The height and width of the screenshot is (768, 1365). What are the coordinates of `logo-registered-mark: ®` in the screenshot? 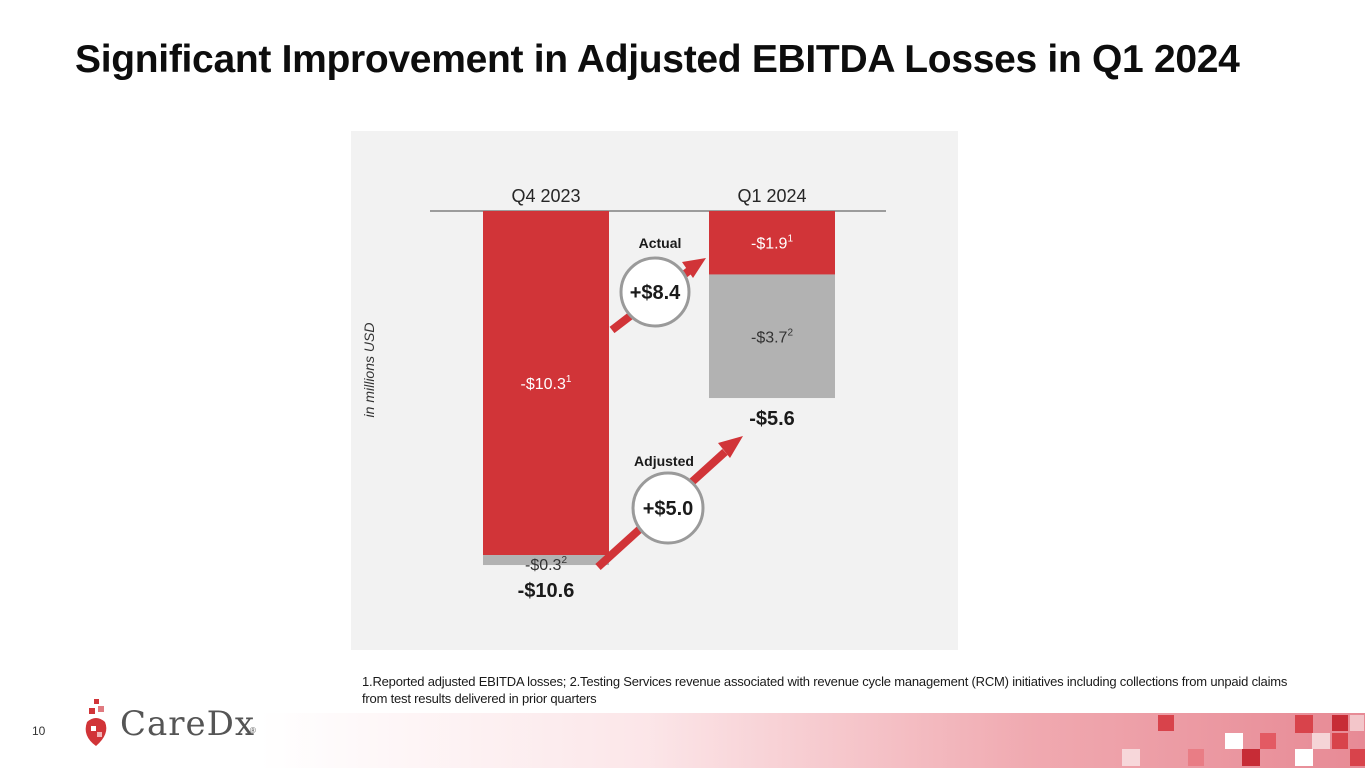 It's located at (253, 730).